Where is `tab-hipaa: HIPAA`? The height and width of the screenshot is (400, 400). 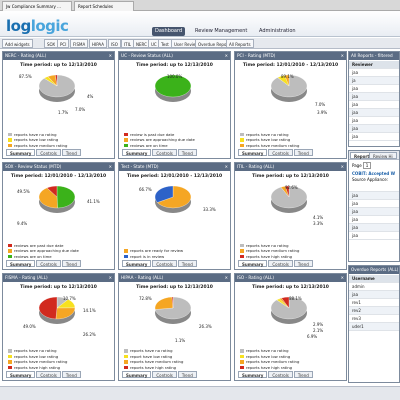 tab-hipaa: HIPAA is located at coordinates (98, 43).